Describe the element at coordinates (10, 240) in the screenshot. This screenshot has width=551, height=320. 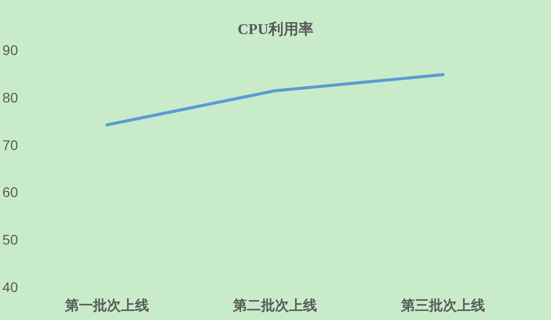
I see `y-tick-label: 50` at that location.